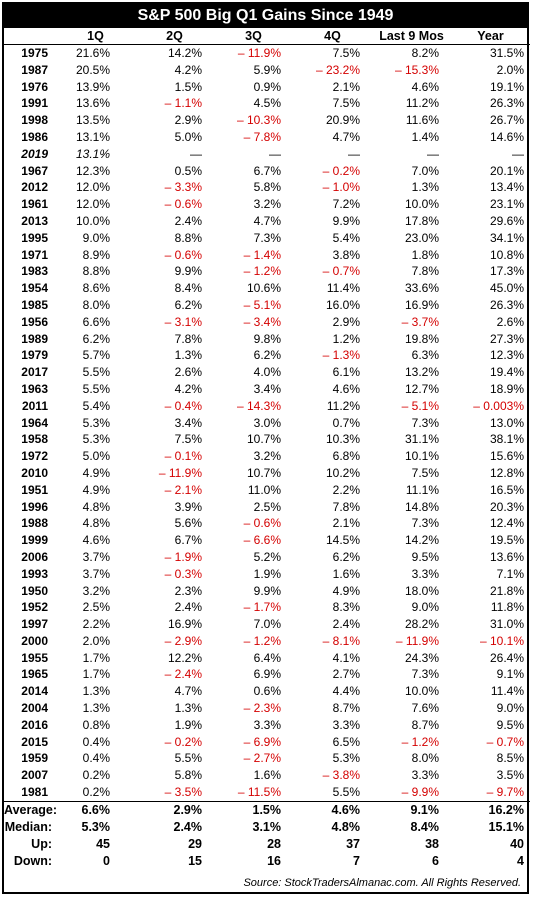 Image resolution: width=533 pixels, height=898 pixels. I want to click on summary-label: Average:, so click(31, 809).